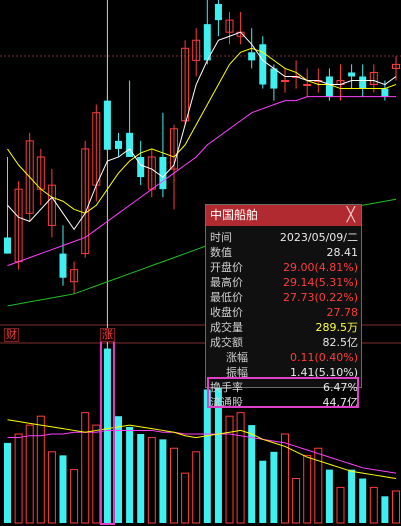  Describe the element at coordinates (237, 372) in the screenshot. I see `popup-row-label: 振幅` at that location.